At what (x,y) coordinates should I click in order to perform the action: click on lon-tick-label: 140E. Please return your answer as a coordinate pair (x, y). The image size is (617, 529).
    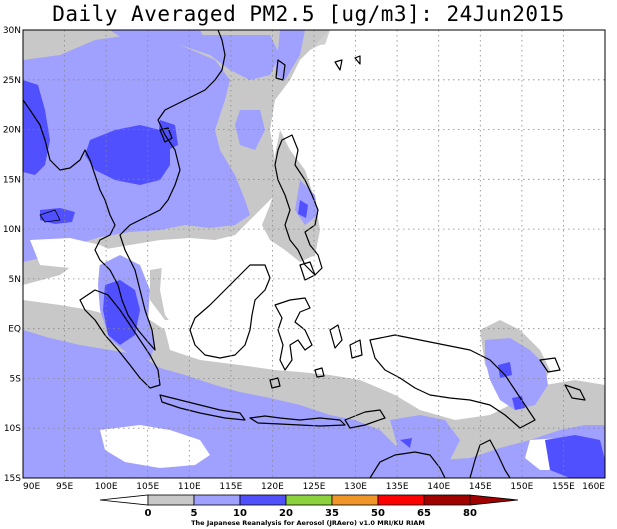
    Looking at the image, I should click on (438, 487).